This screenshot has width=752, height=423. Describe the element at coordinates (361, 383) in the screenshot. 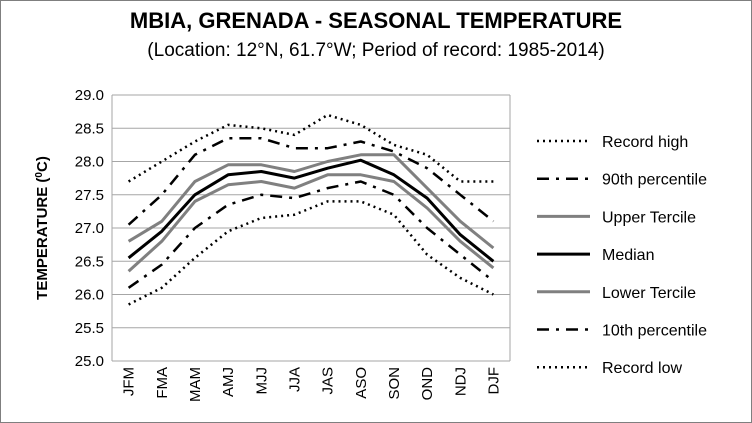

I see `x-tick-label: ASO` at that location.